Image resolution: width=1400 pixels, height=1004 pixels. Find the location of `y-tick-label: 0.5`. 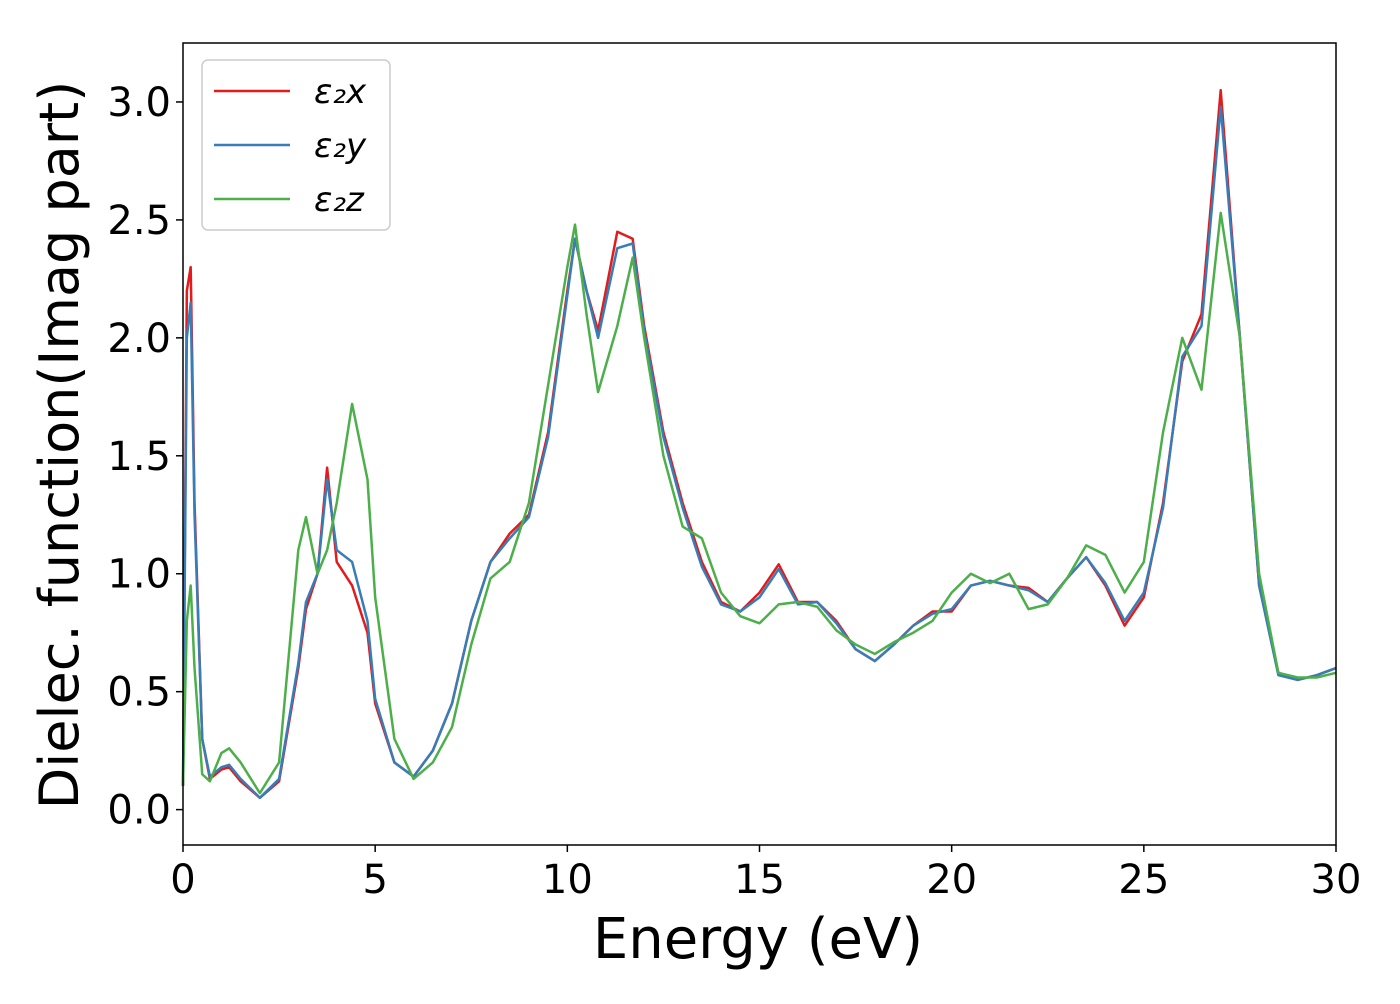

y-tick-label: 0.5 is located at coordinates (139, 693).